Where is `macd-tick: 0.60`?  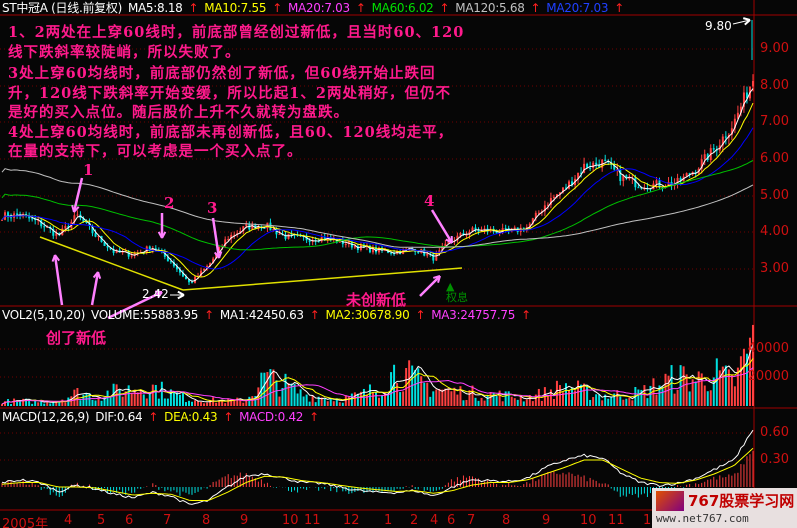
macd-tick: 0.60 is located at coordinates (774, 432).